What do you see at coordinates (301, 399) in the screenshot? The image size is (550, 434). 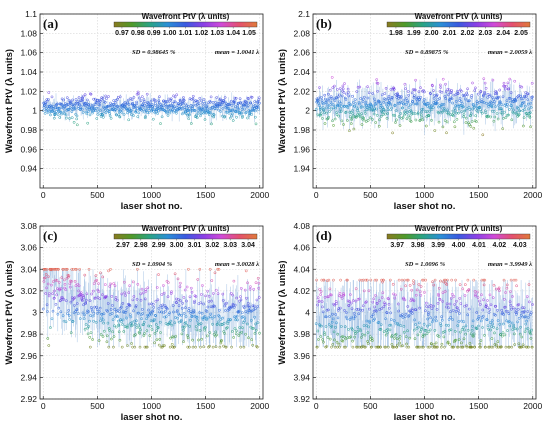 I see `y-tick-label: 3.92` at bounding box center [301, 399].